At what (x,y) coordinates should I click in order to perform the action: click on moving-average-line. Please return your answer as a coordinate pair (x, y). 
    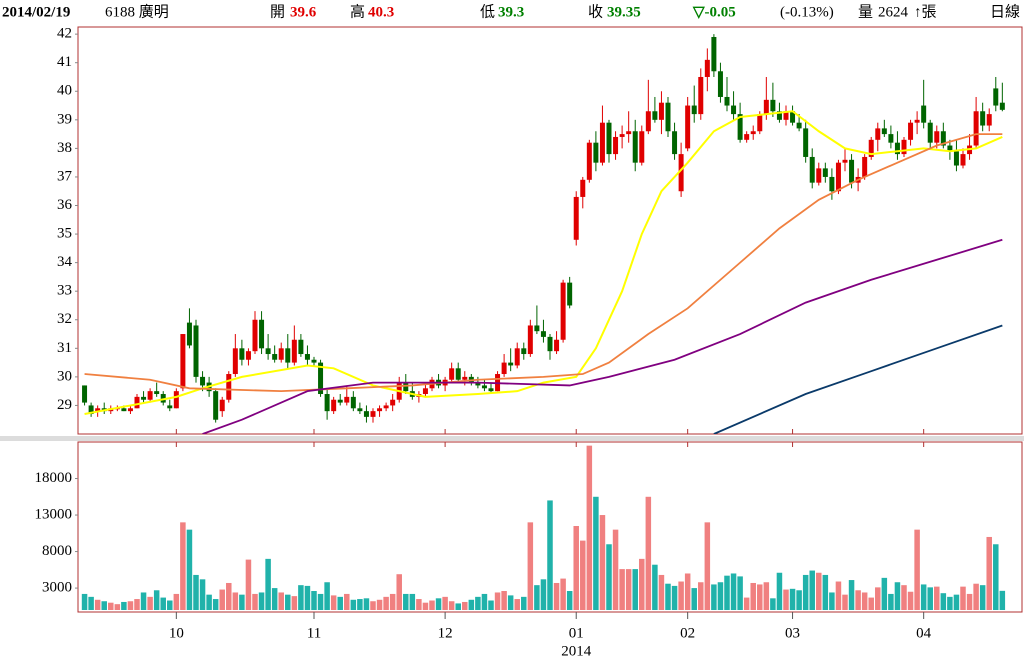
    Looking at the image, I should click on (858, 379).